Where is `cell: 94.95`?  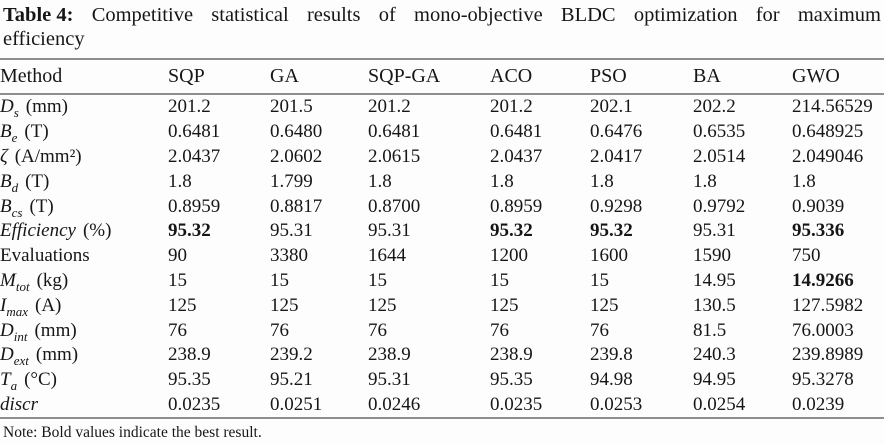
cell: 94.95 is located at coordinates (714, 380).